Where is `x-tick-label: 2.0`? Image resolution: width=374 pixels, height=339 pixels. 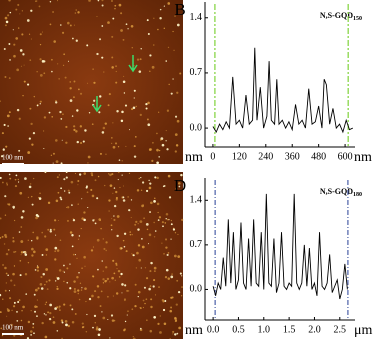 x-tick-label: 2.0 is located at coordinates (314, 329).